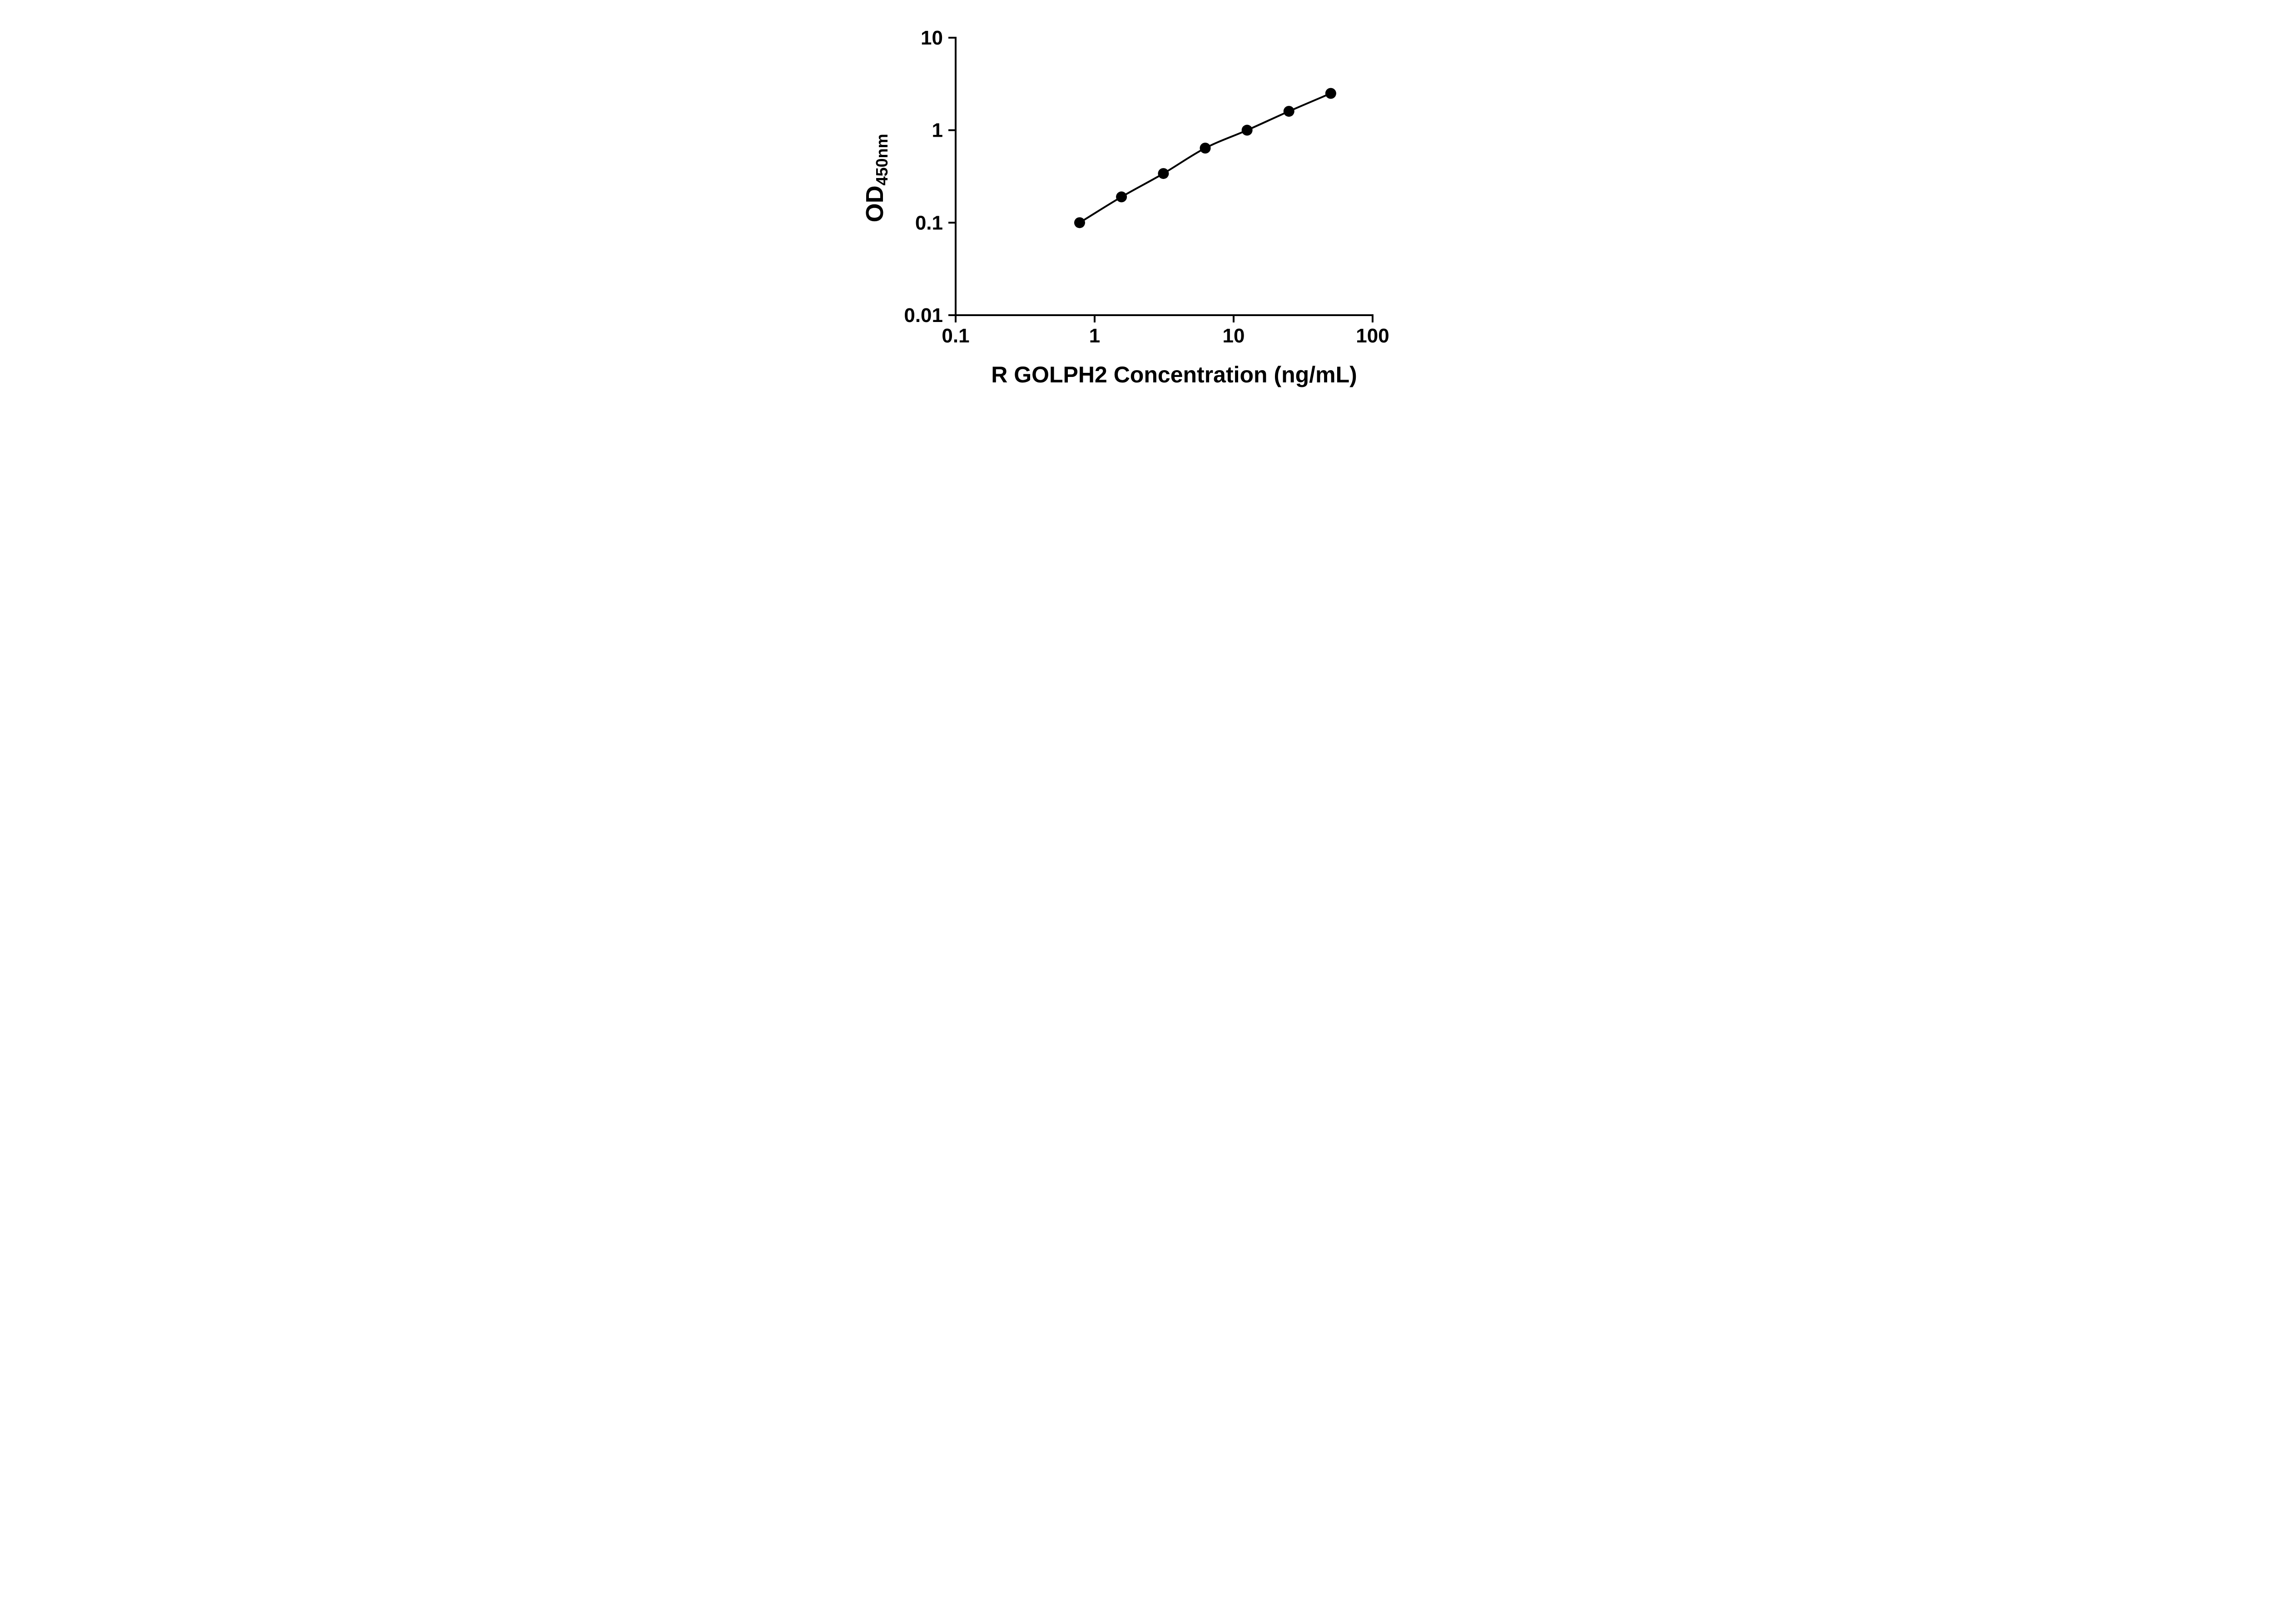 The image size is (2271, 1624). I want to click on y-tick-label: 0.01, so click(923, 315).